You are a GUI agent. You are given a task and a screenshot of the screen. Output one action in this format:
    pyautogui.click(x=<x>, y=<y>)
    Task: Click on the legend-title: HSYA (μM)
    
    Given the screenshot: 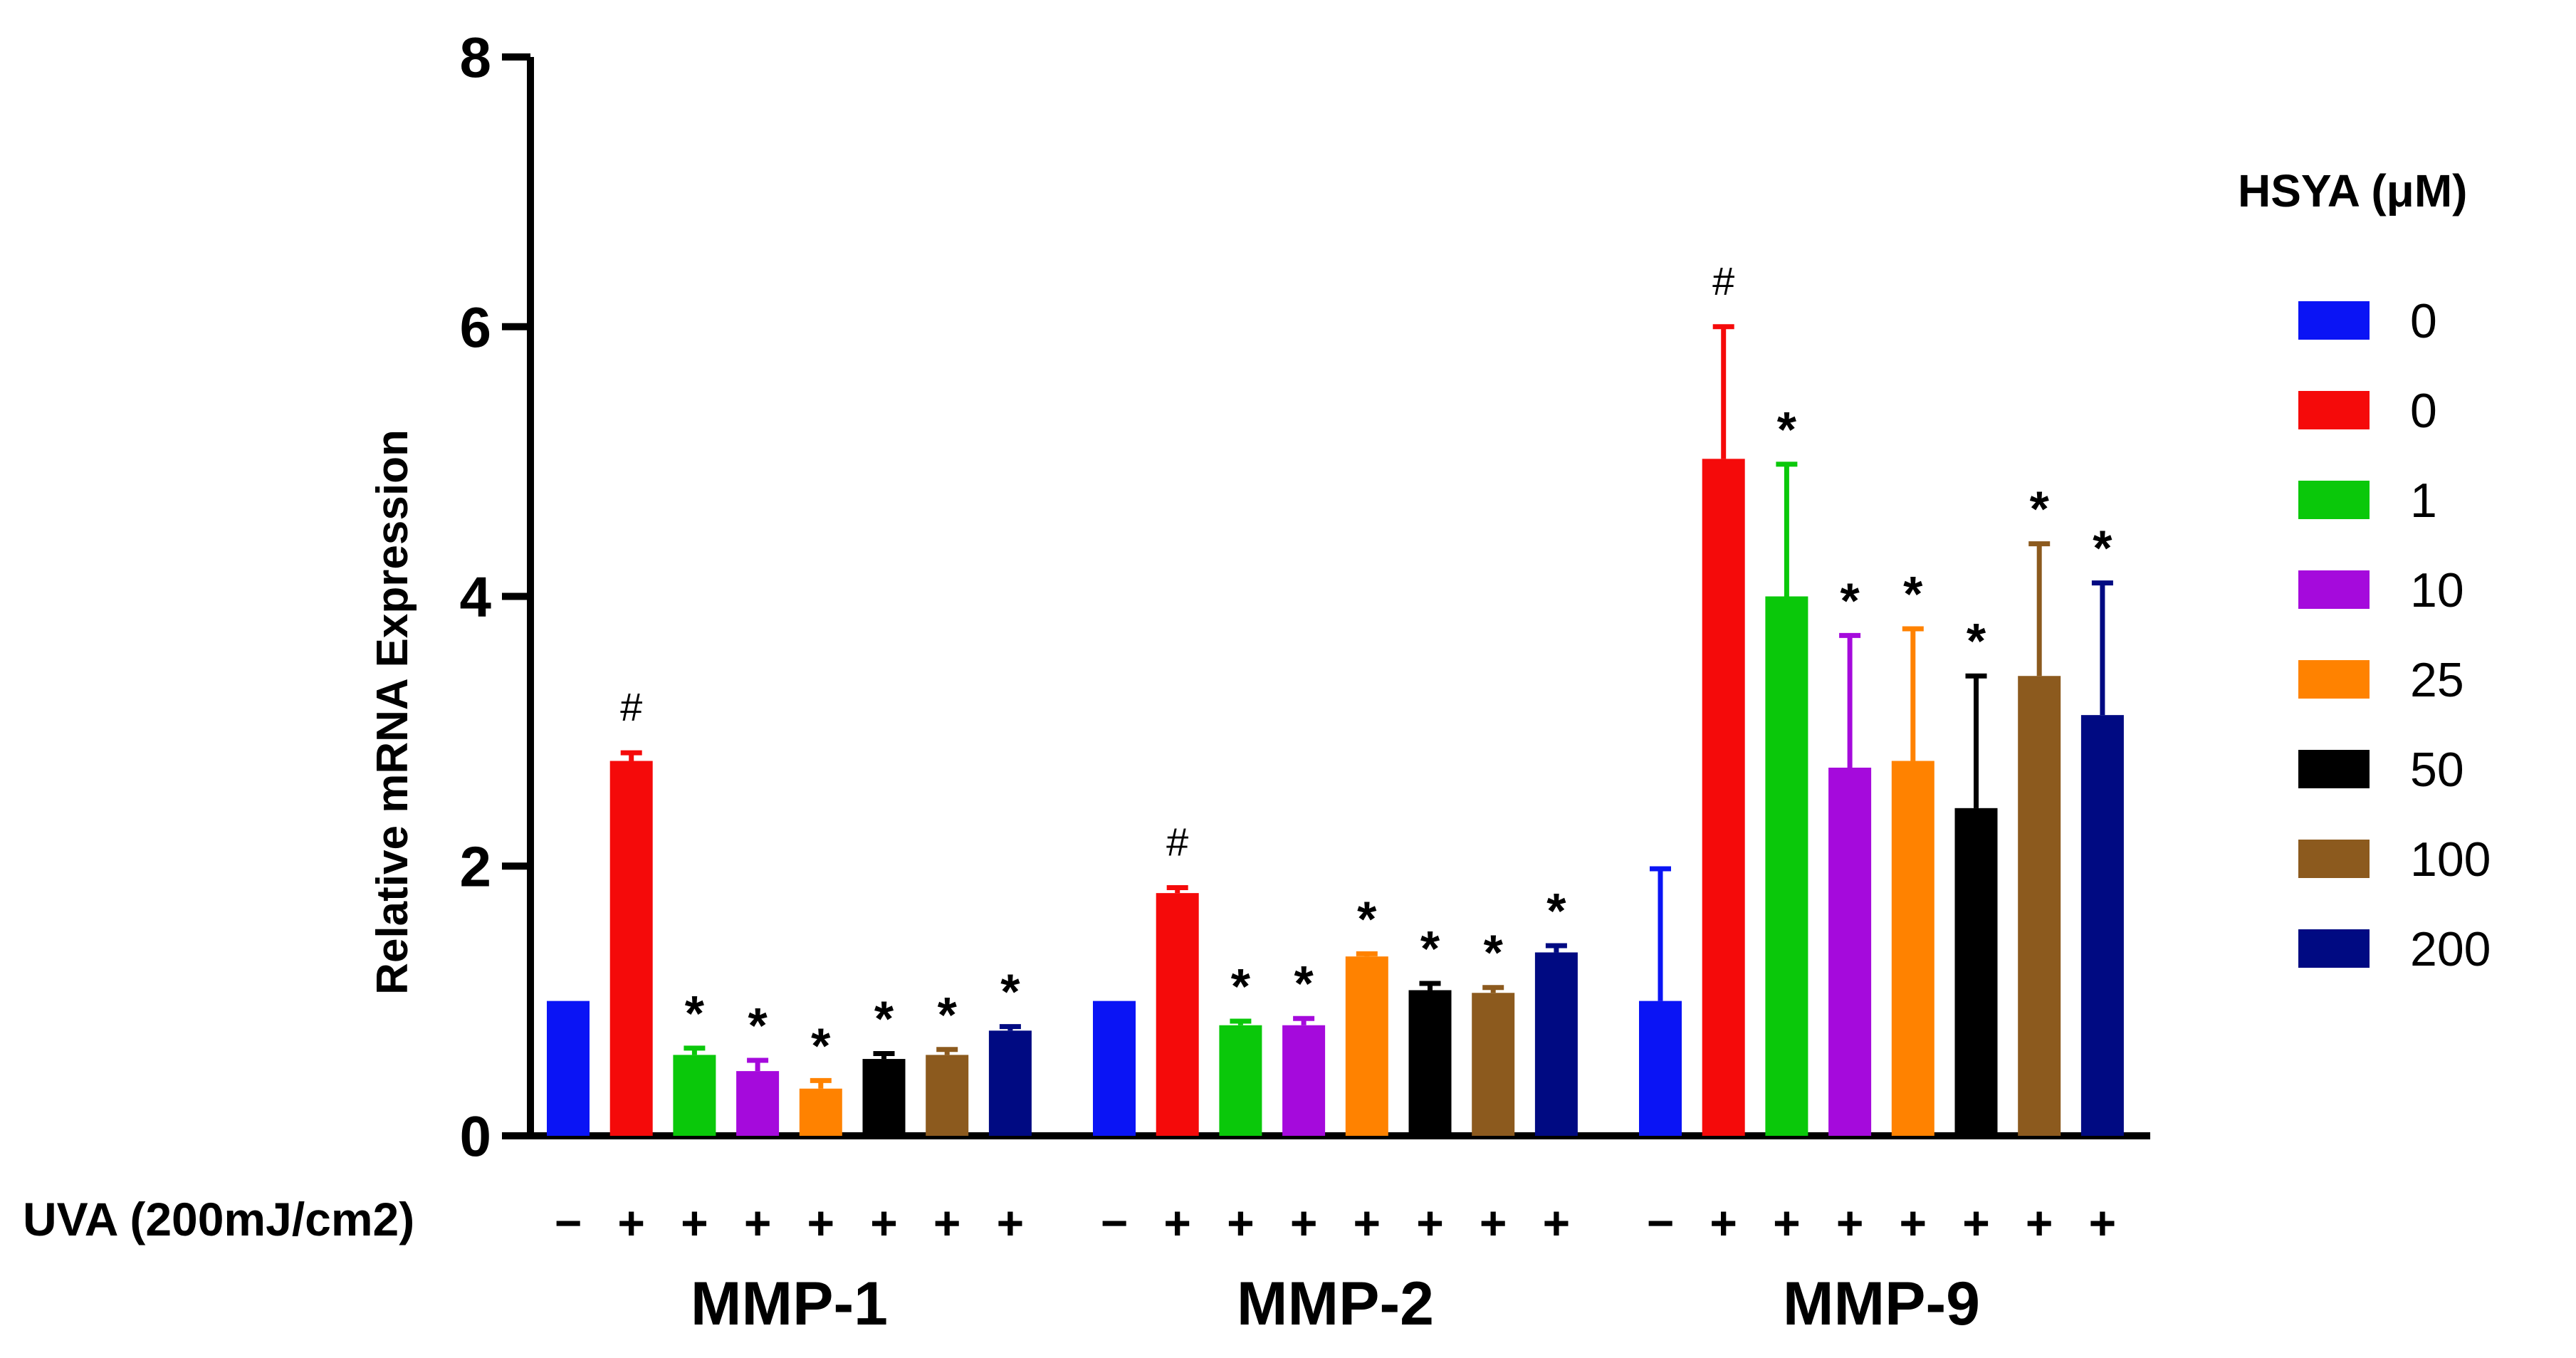 What is the action you would take?
    pyautogui.click(x=2352, y=190)
    